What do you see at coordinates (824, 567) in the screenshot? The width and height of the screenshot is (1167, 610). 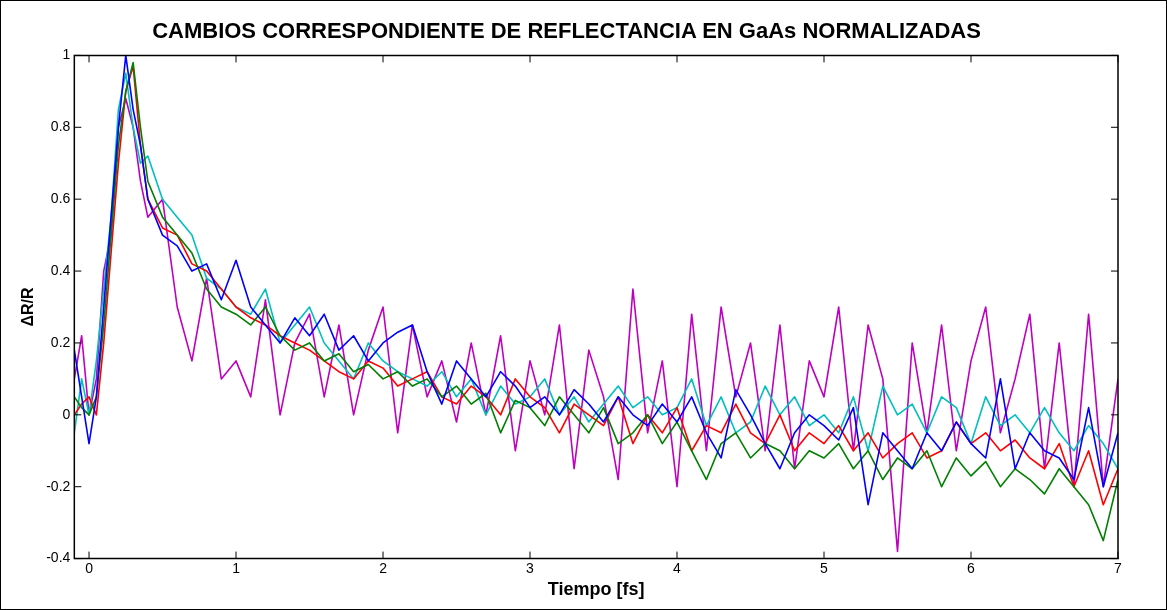 I see `x-tick-label: 5` at bounding box center [824, 567].